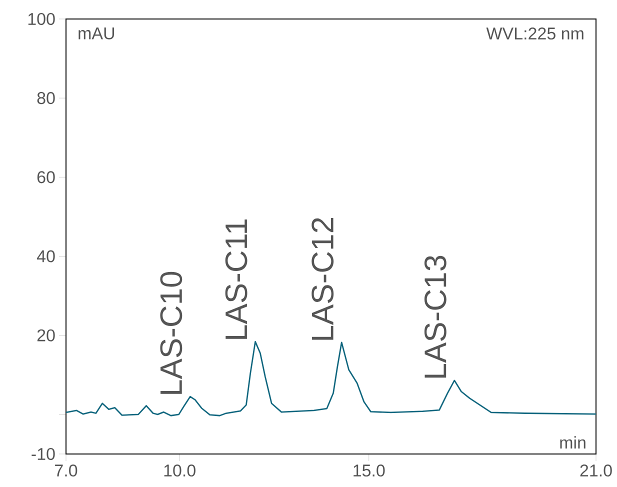 The width and height of the screenshot is (617, 487). Describe the element at coordinates (96, 34) in the screenshot. I see `y-axis-title: mAU` at that location.